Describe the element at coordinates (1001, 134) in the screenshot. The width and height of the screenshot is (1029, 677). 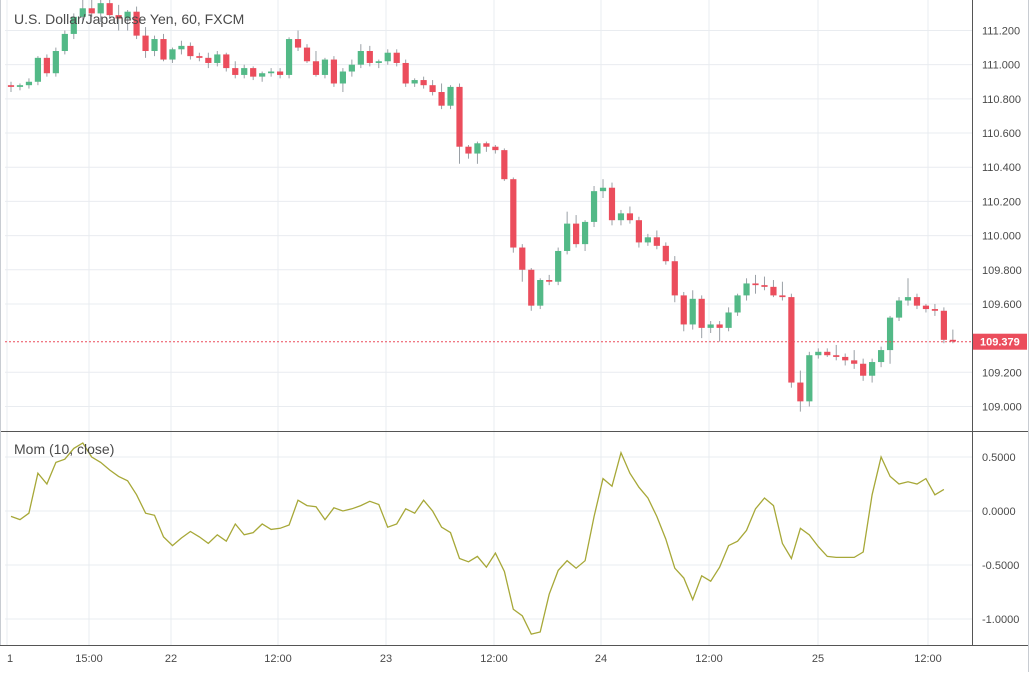
I see `price-tick-label: 110.600` at that location.